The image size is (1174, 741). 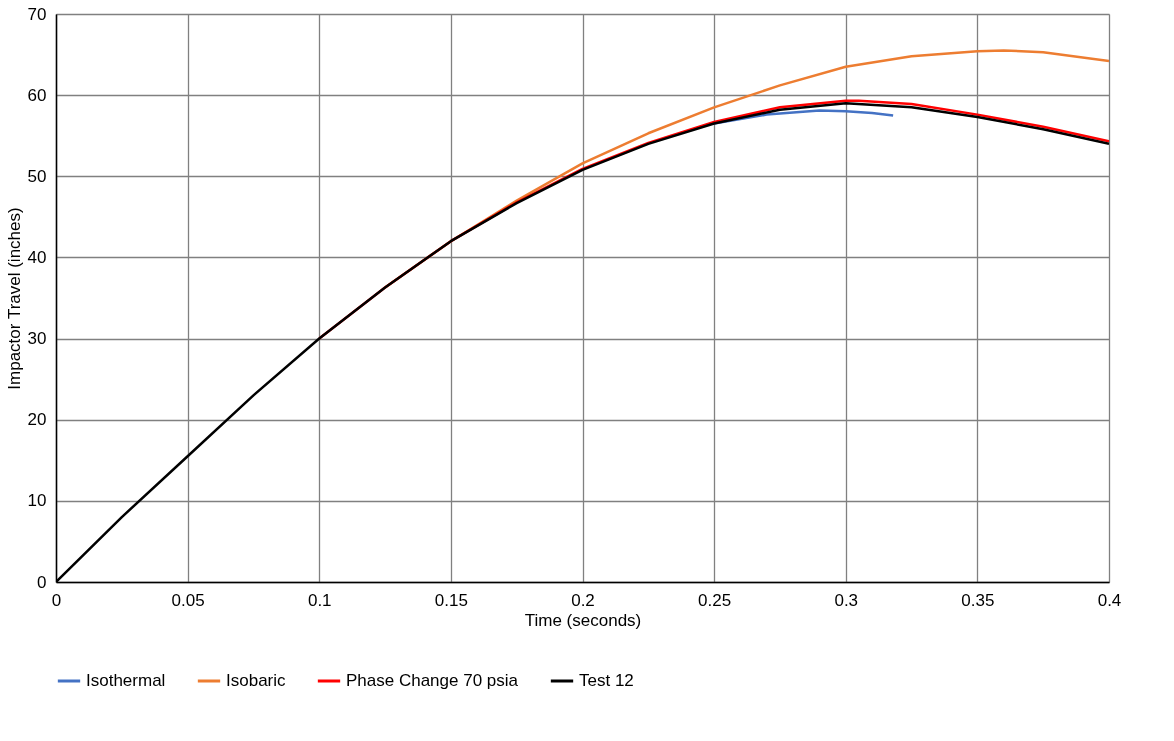 I want to click on y-tick-label: 0, so click(x=42, y=582).